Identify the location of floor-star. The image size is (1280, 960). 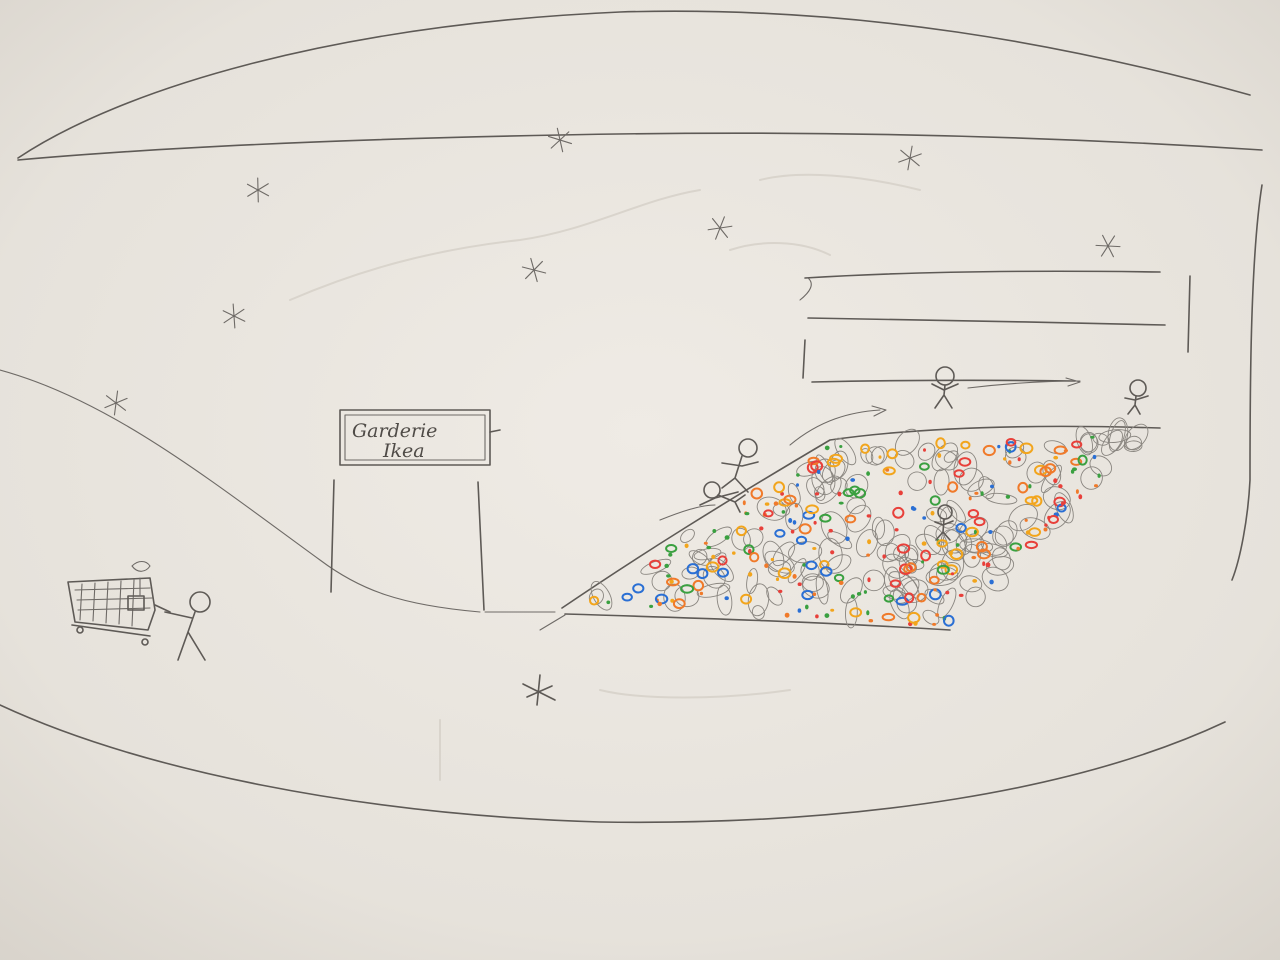
(539, 690).